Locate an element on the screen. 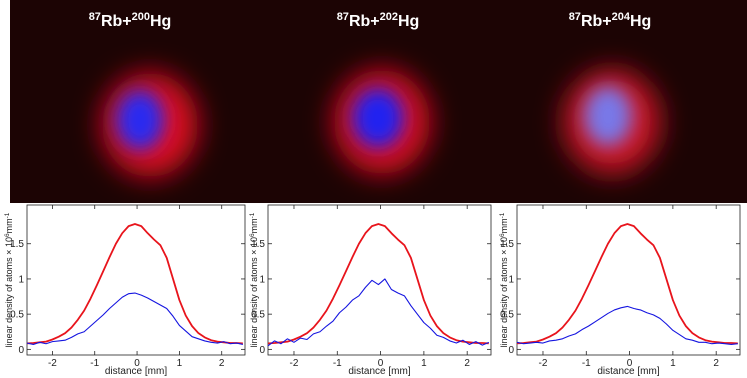  image-title: 87Rb+200Hg is located at coordinates (130, 20).